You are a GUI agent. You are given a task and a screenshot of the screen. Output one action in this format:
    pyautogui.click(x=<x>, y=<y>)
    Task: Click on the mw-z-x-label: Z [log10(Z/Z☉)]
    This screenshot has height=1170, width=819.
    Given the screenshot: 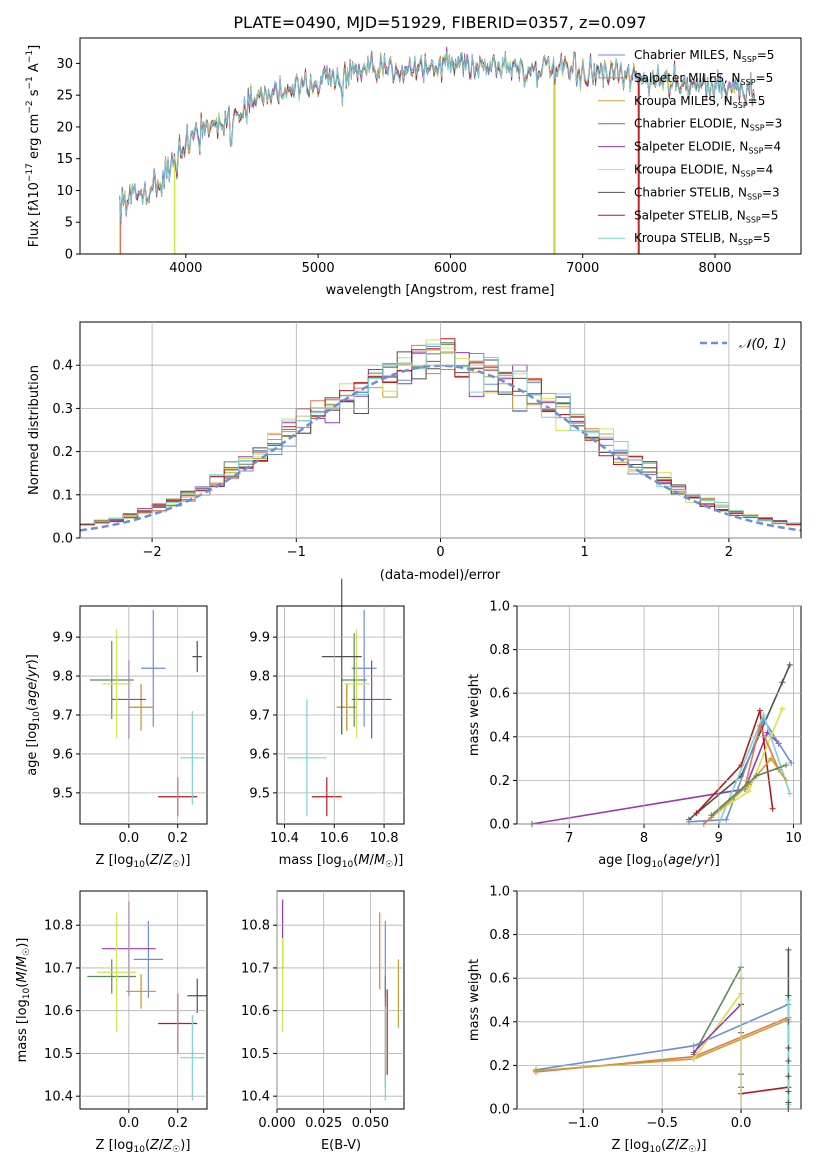 What is the action you would take?
    pyautogui.click(x=659, y=1146)
    